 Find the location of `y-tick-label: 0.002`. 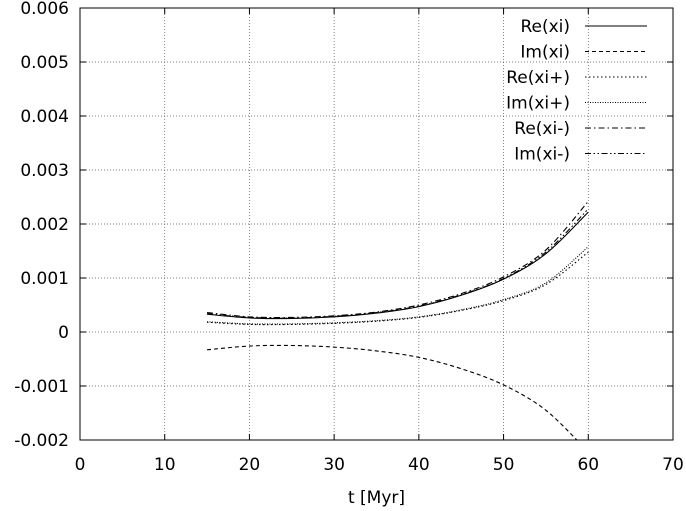

y-tick-label: 0.002 is located at coordinates (44, 225).